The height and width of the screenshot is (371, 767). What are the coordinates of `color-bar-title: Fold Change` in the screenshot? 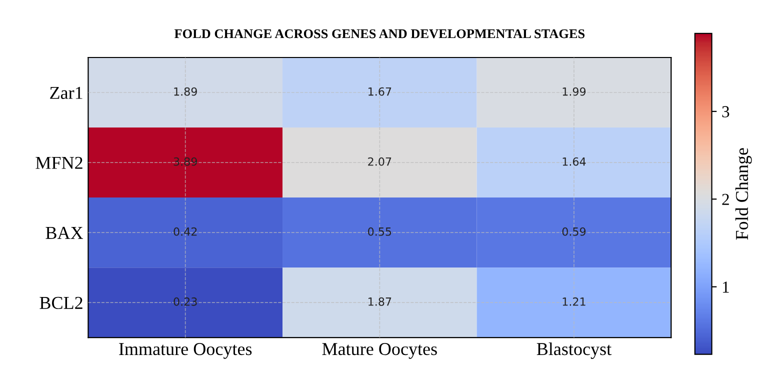 It's located at (743, 194).